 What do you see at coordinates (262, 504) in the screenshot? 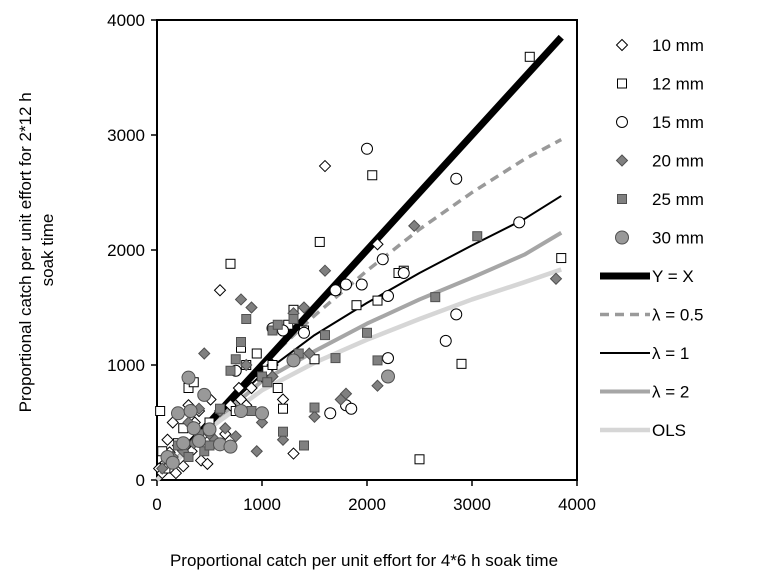
I see `x-tick-label: 1000` at bounding box center [262, 504].